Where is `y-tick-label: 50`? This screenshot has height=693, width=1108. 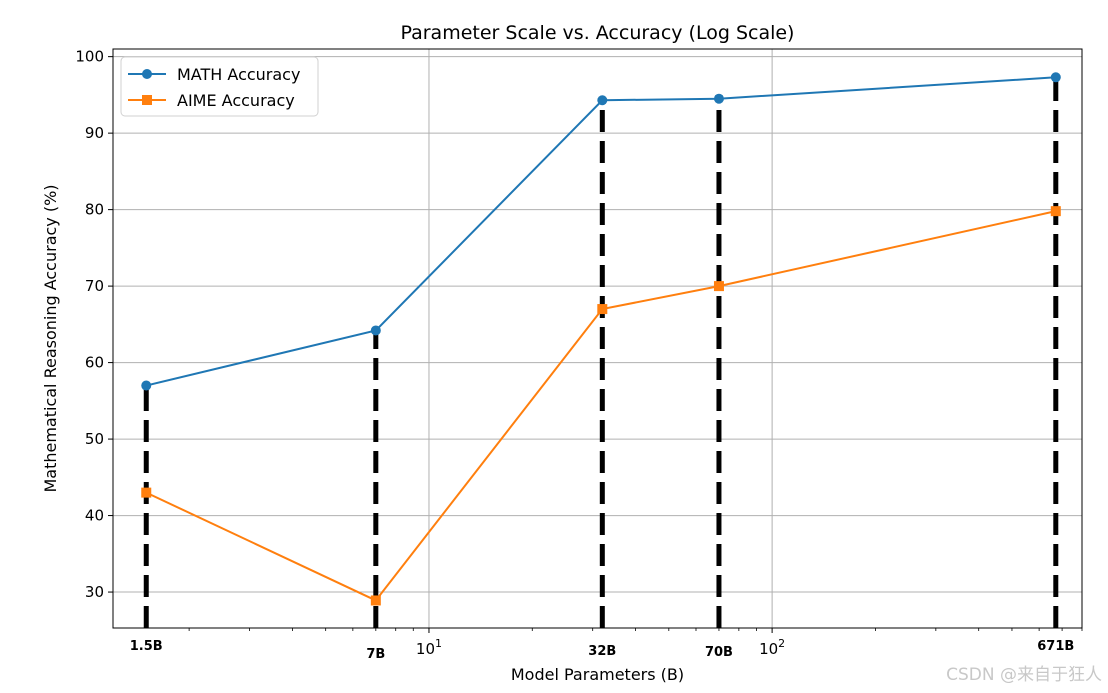 y-tick-label: 50 is located at coordinates (94, 439).